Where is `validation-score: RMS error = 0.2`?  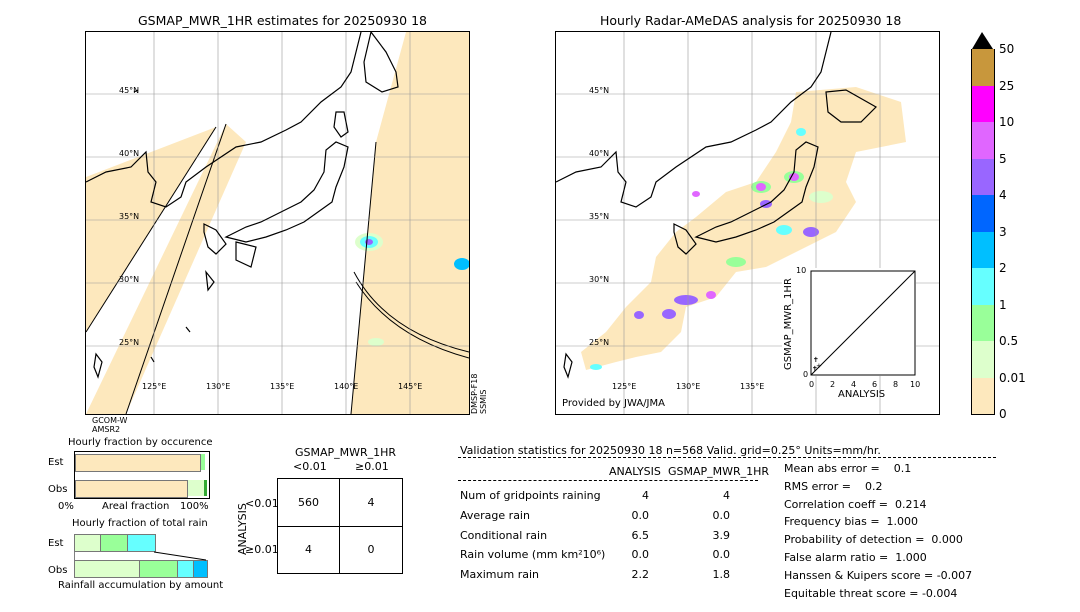
validation-score: RMS error = 0.2 is located at coordinates (833, 486).